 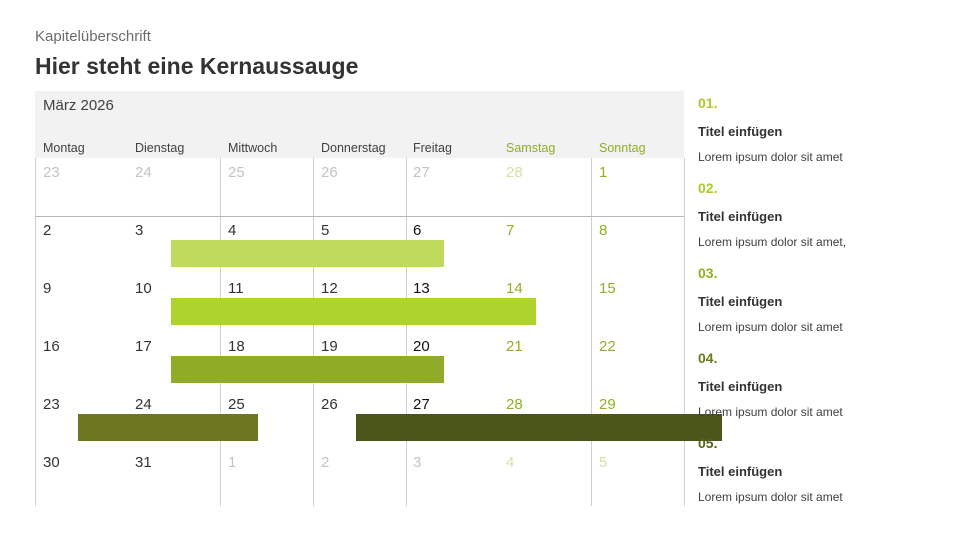 I want to click on legend-number-5: 05., so click(x=708, y=443).